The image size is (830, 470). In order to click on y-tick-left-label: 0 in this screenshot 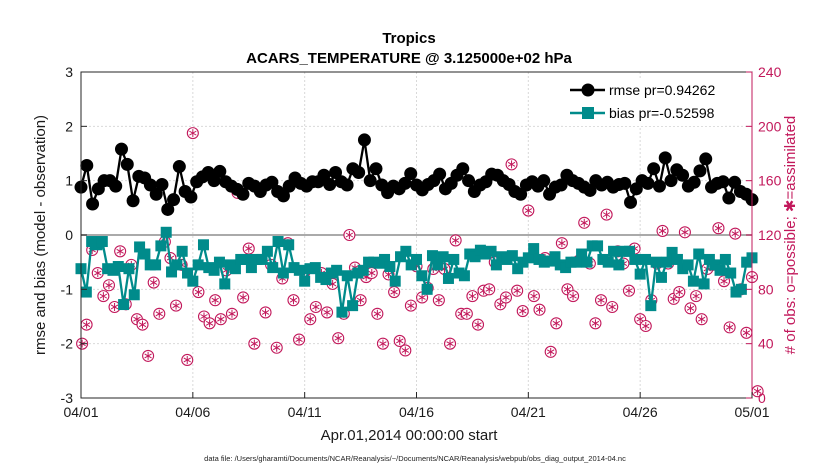, I will do `click(69, 235)`.